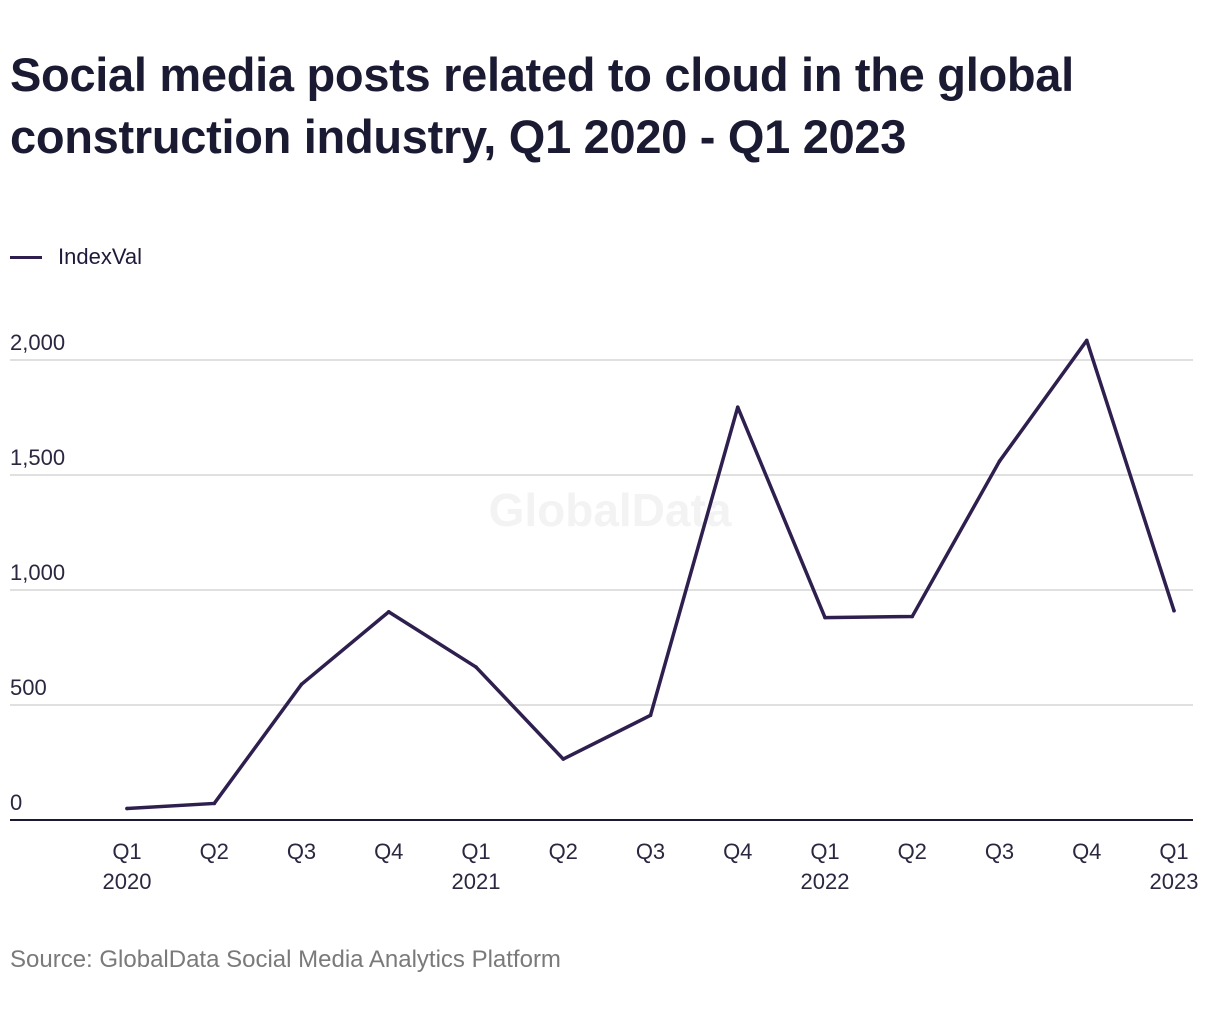  I want to click on y-tick-label: 500, so click(28, 687).